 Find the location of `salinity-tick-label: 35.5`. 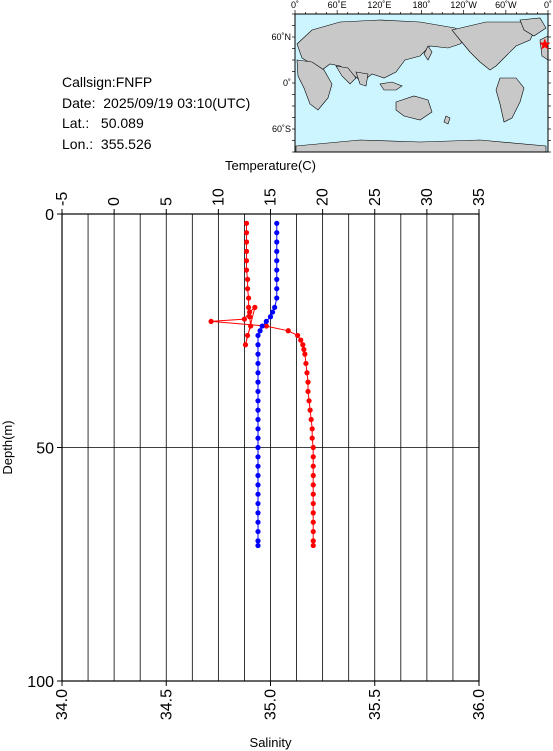

salinity-tick-label: 35.5 is located at coordinates (375, 704).